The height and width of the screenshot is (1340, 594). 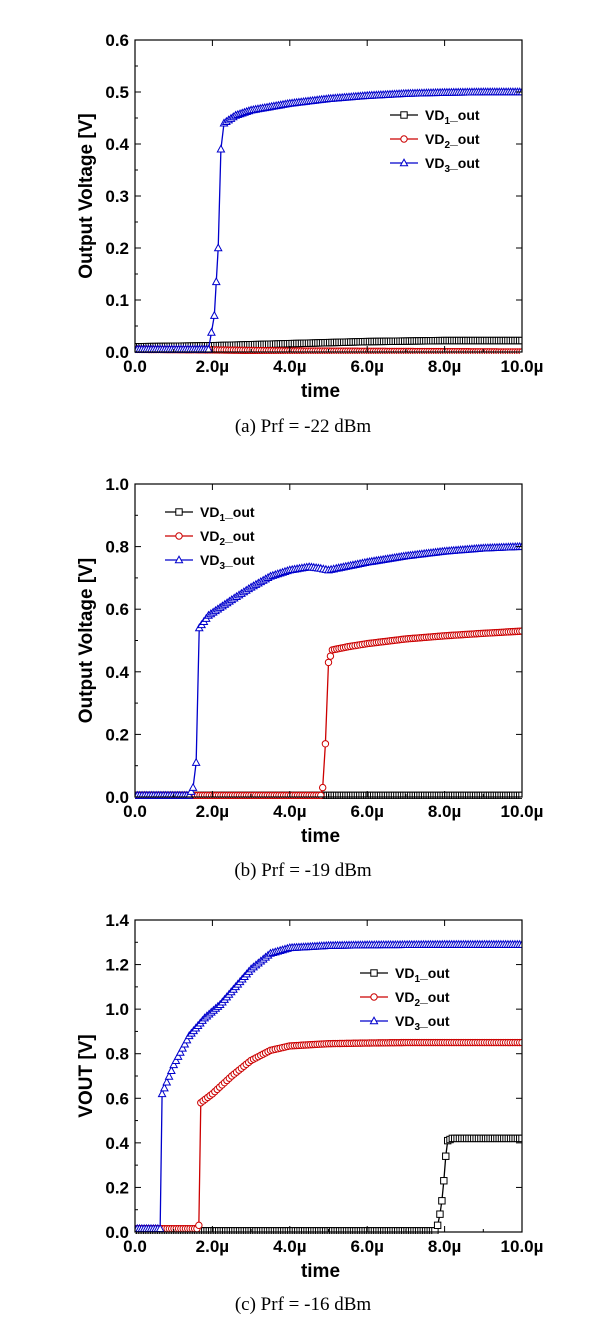 What do you see at coordinates (117, 300) in the screenshot?
I see `y-tick-label: 0.1` at bounding box center [117, 300].